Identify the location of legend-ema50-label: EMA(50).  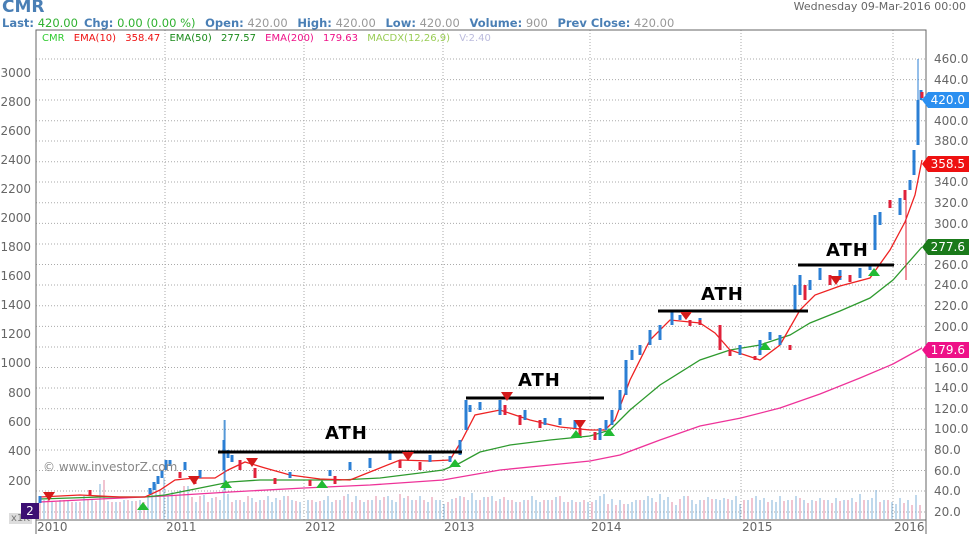
(190, 38).